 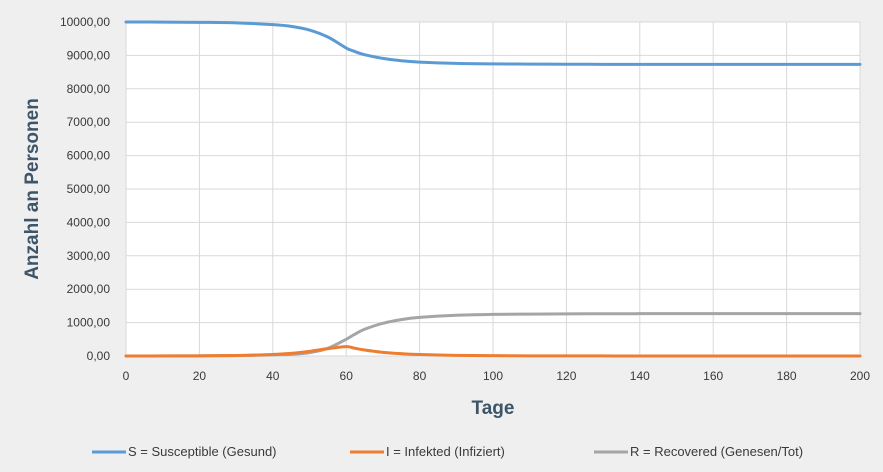 What do you see at coordinates (99, 356) in the screenshot?
I see `y-tick-label: 0,00` at bounding box center [99, 356].